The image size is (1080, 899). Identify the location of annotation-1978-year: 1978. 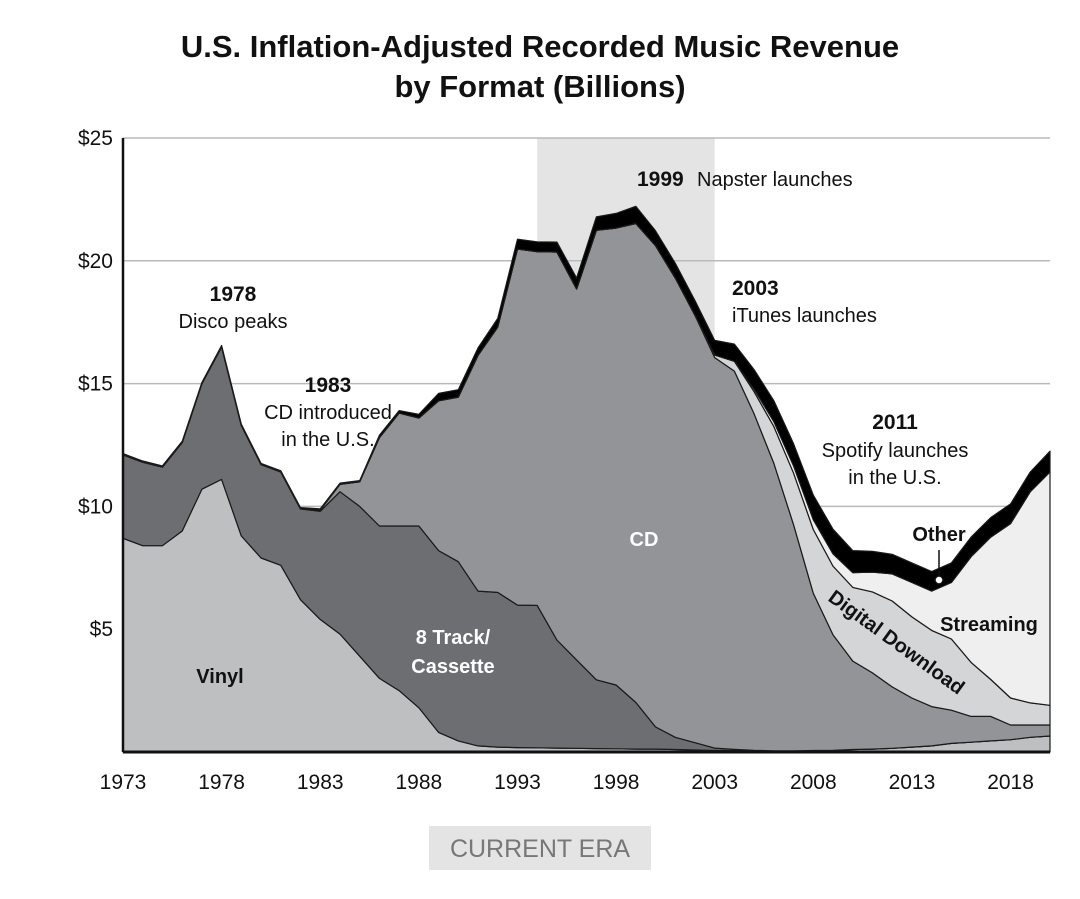
(233, 294).